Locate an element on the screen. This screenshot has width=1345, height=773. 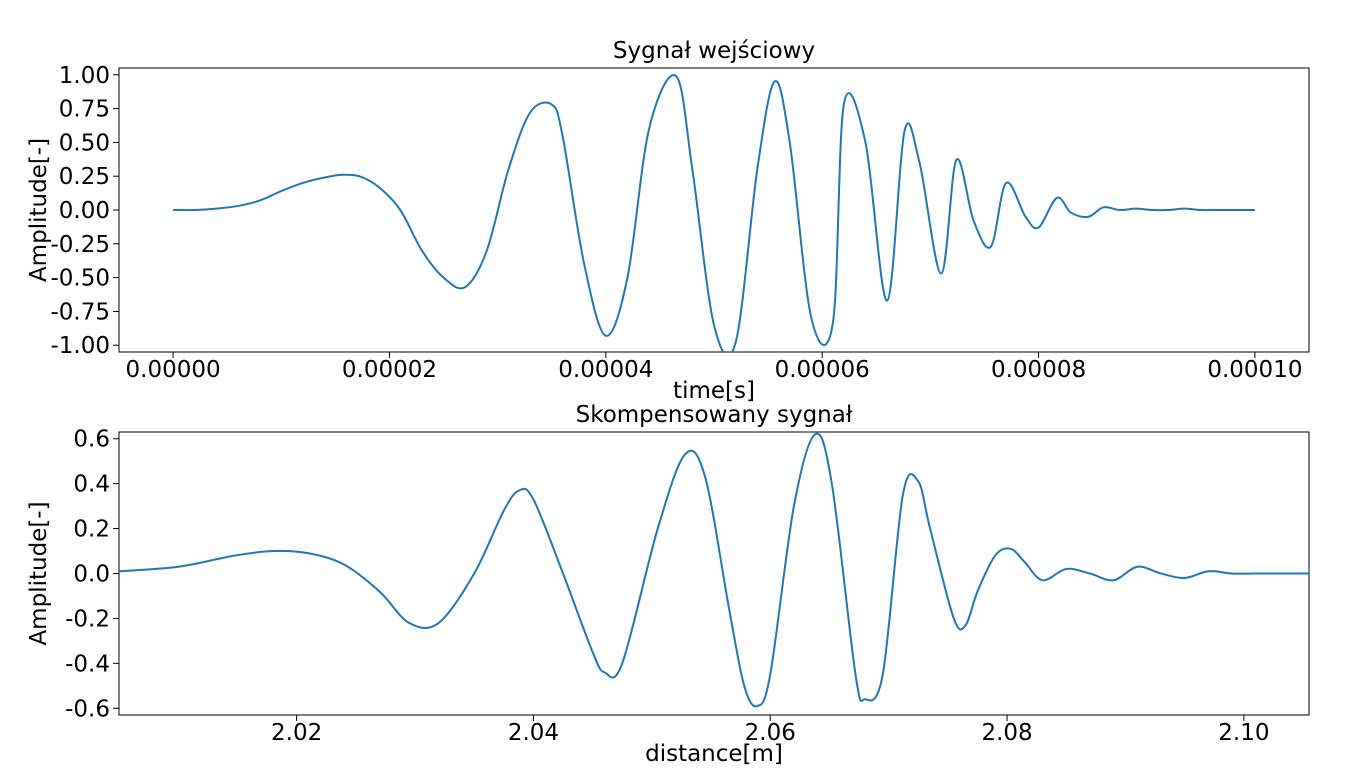
chart-title: Sygnał wejściowy is located at coordinates (714, 51).